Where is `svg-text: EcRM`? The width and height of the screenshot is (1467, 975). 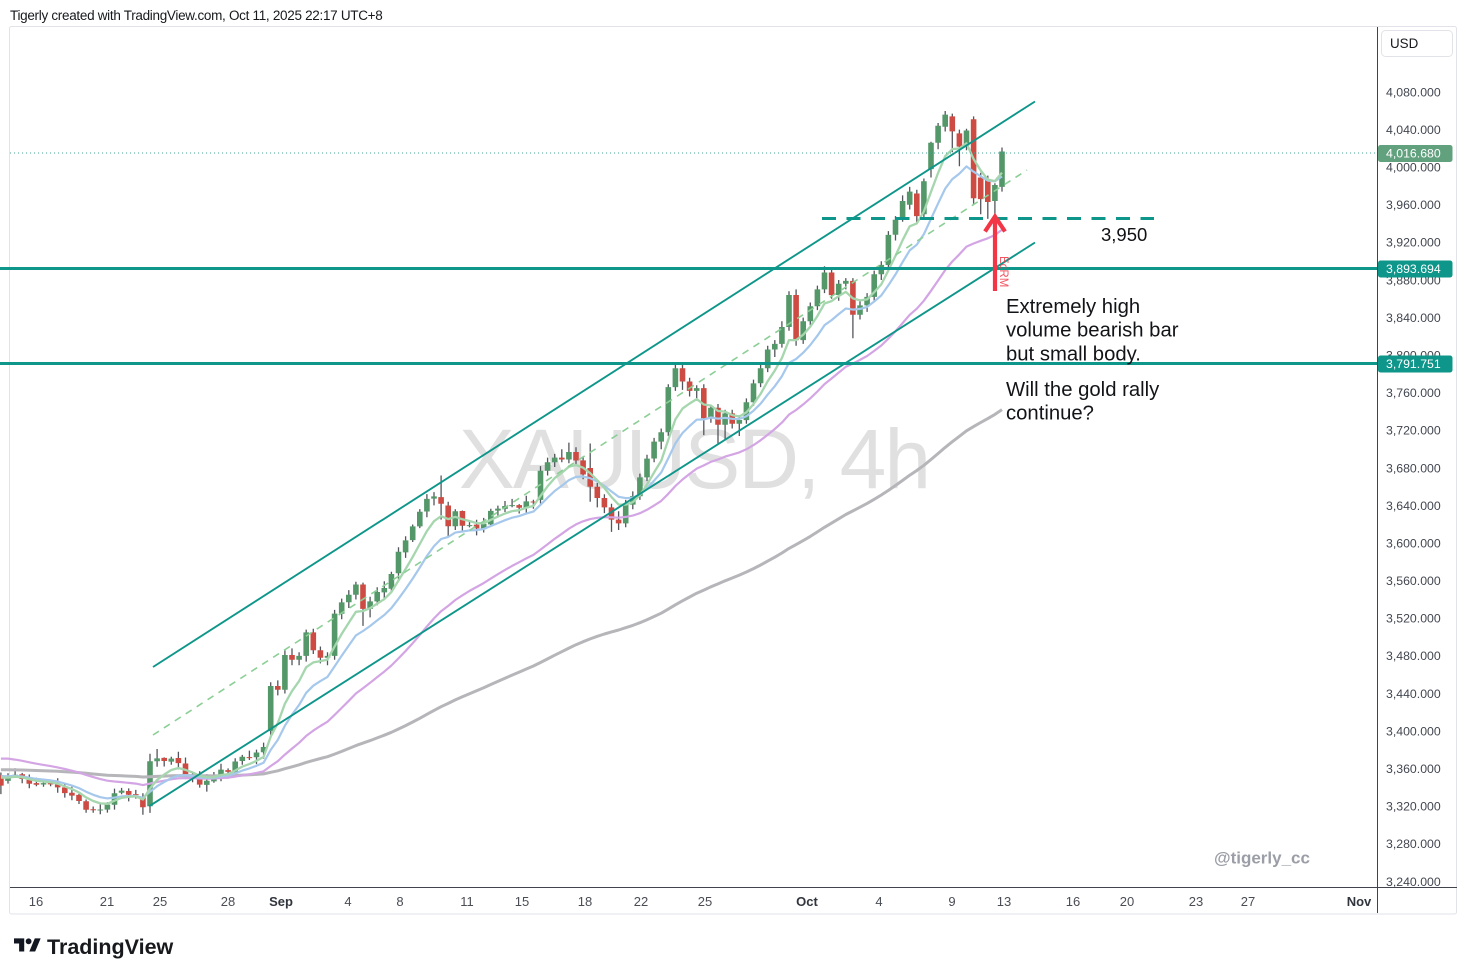 svg-text: EcRM is located at coordinates (1003, 271).